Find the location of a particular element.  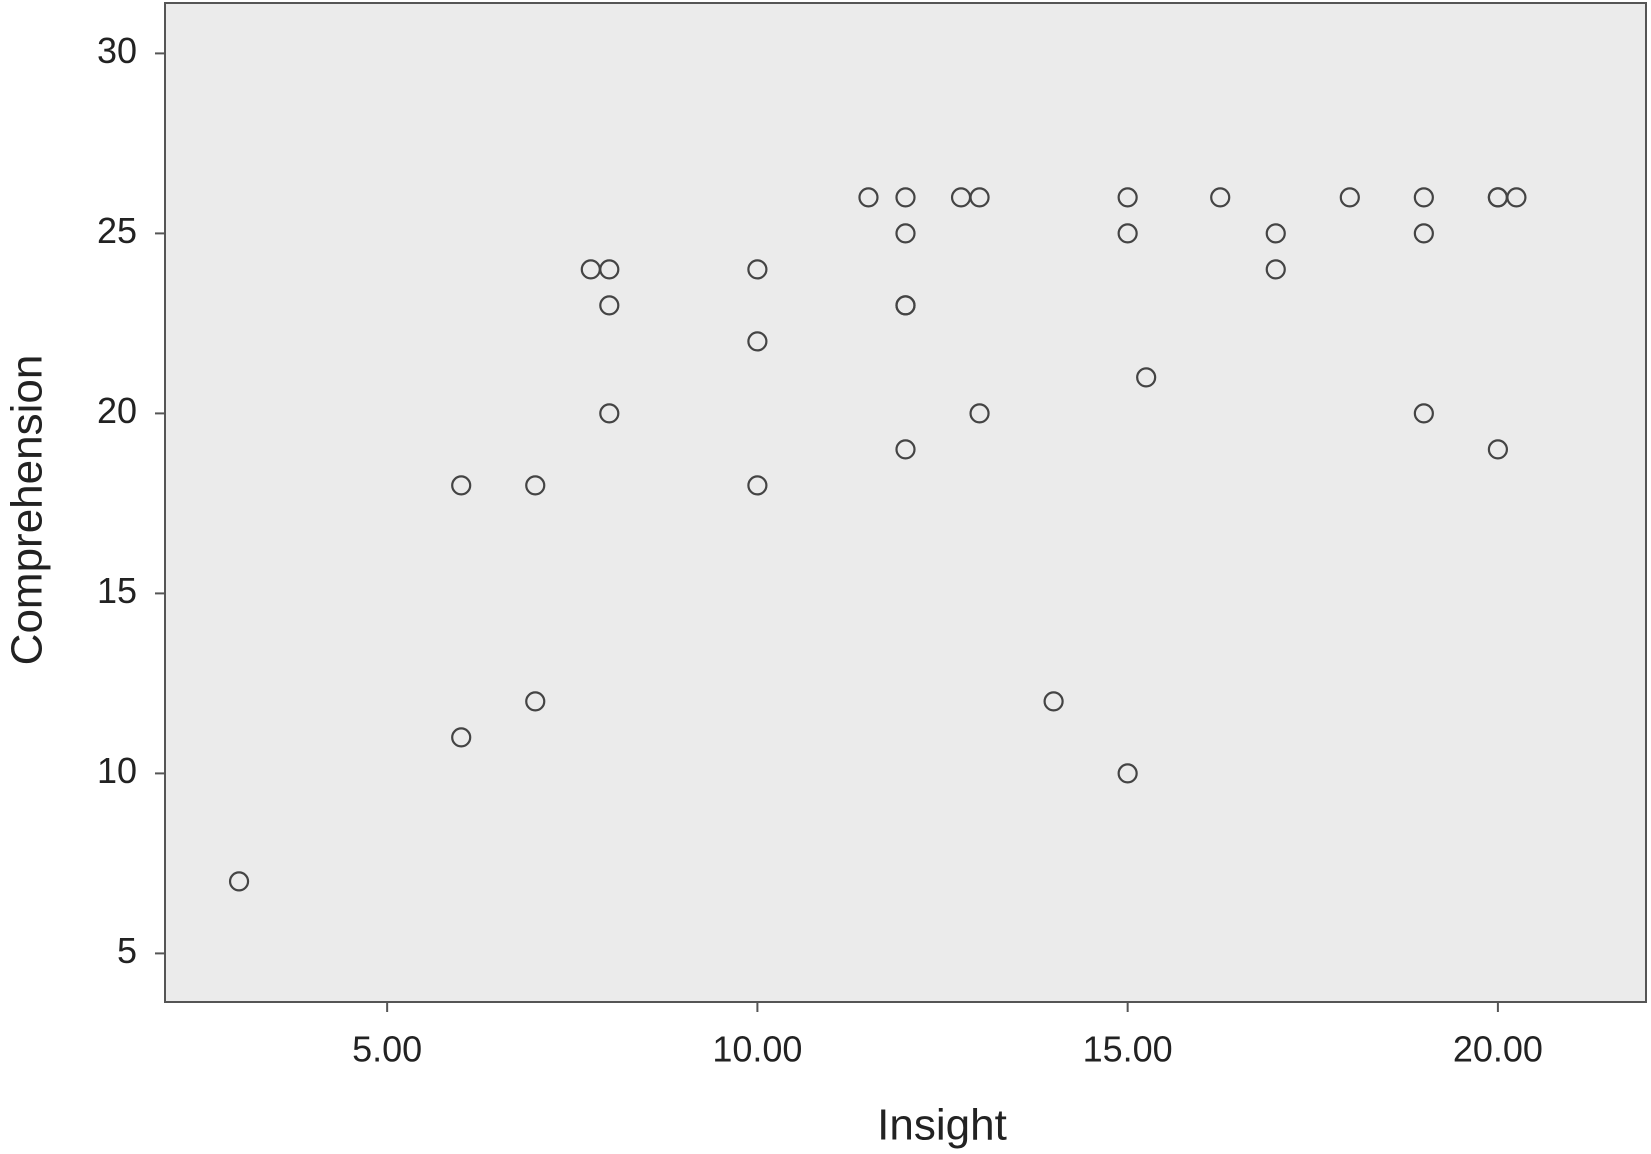

y-tick-label: 30 is located at coordinates (117, 50).